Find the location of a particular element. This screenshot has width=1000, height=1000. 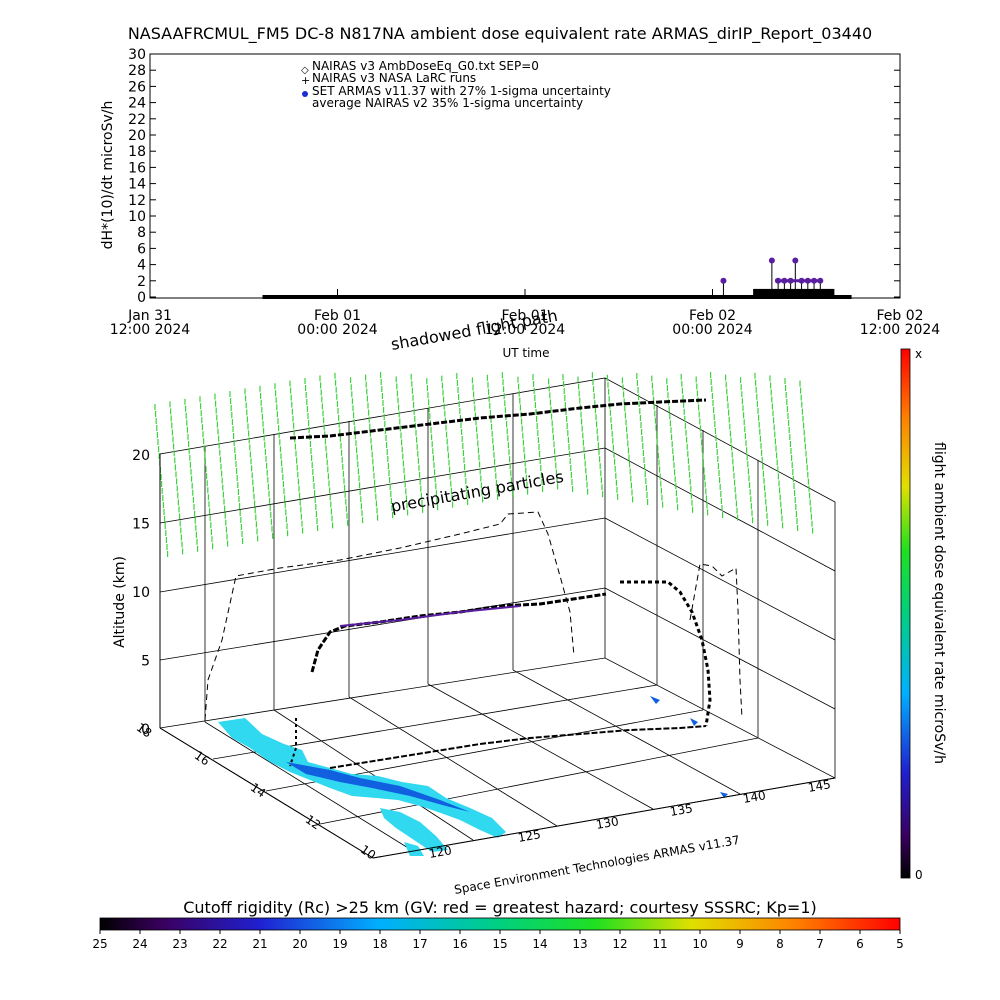

rigidity-tick-label: 14 is located at coordinates (539, 944).